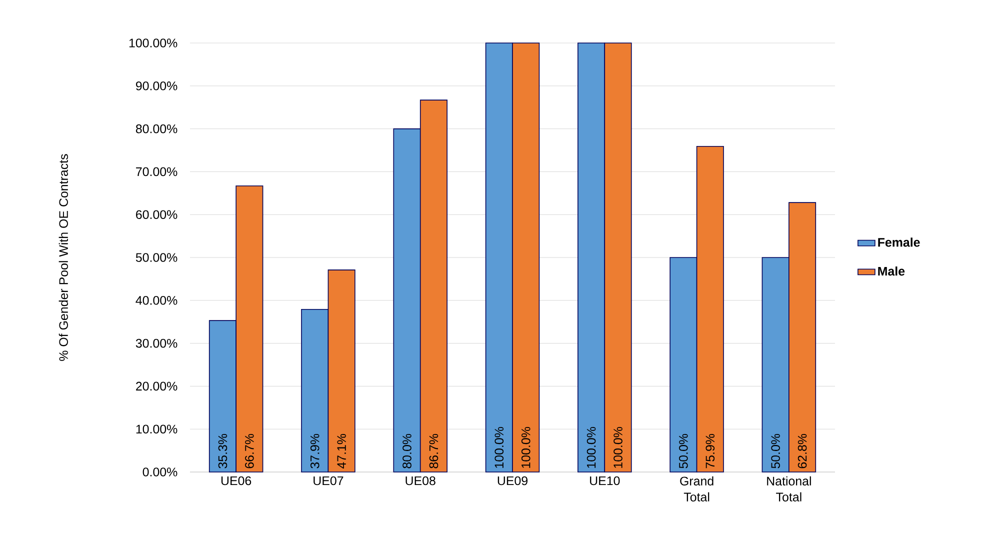 This screenshot has width=983, height=556. Describe the element at coordinates (710, 451) in the screenshot. I see `data-label: 75.9%` at that location.